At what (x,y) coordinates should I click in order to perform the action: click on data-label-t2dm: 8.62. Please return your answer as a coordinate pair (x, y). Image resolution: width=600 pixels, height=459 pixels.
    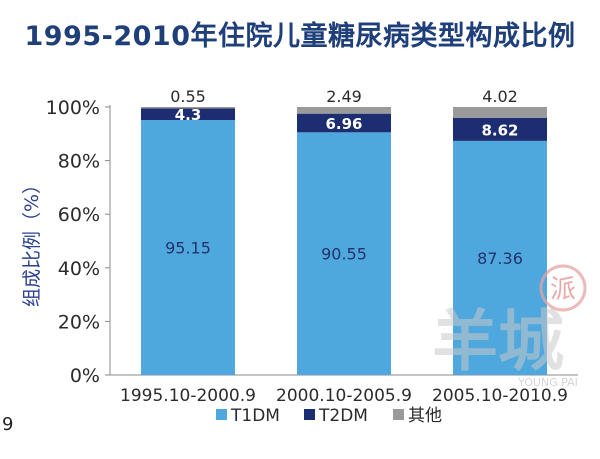
    Looking at the image, I should click on (499, 130).